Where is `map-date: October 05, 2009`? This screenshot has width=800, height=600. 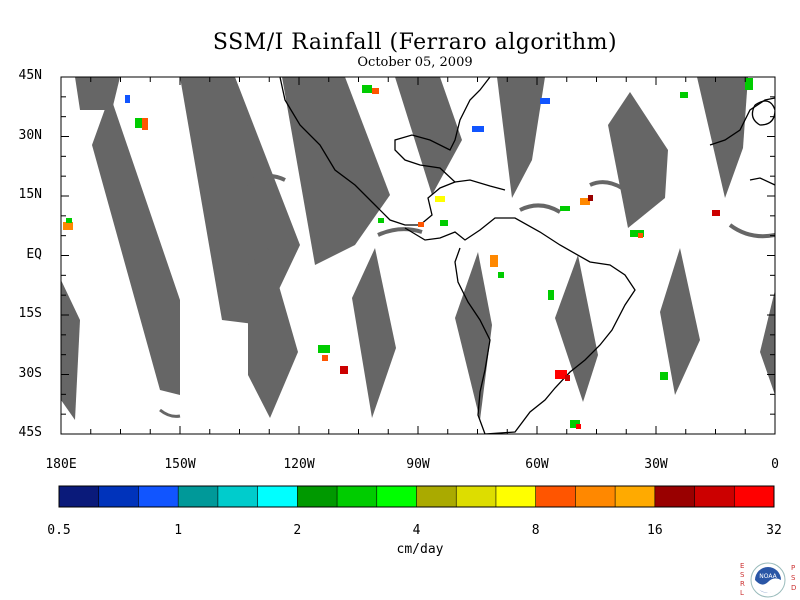
map-date: October 05, 2009 is located at coordinates (415, 62).